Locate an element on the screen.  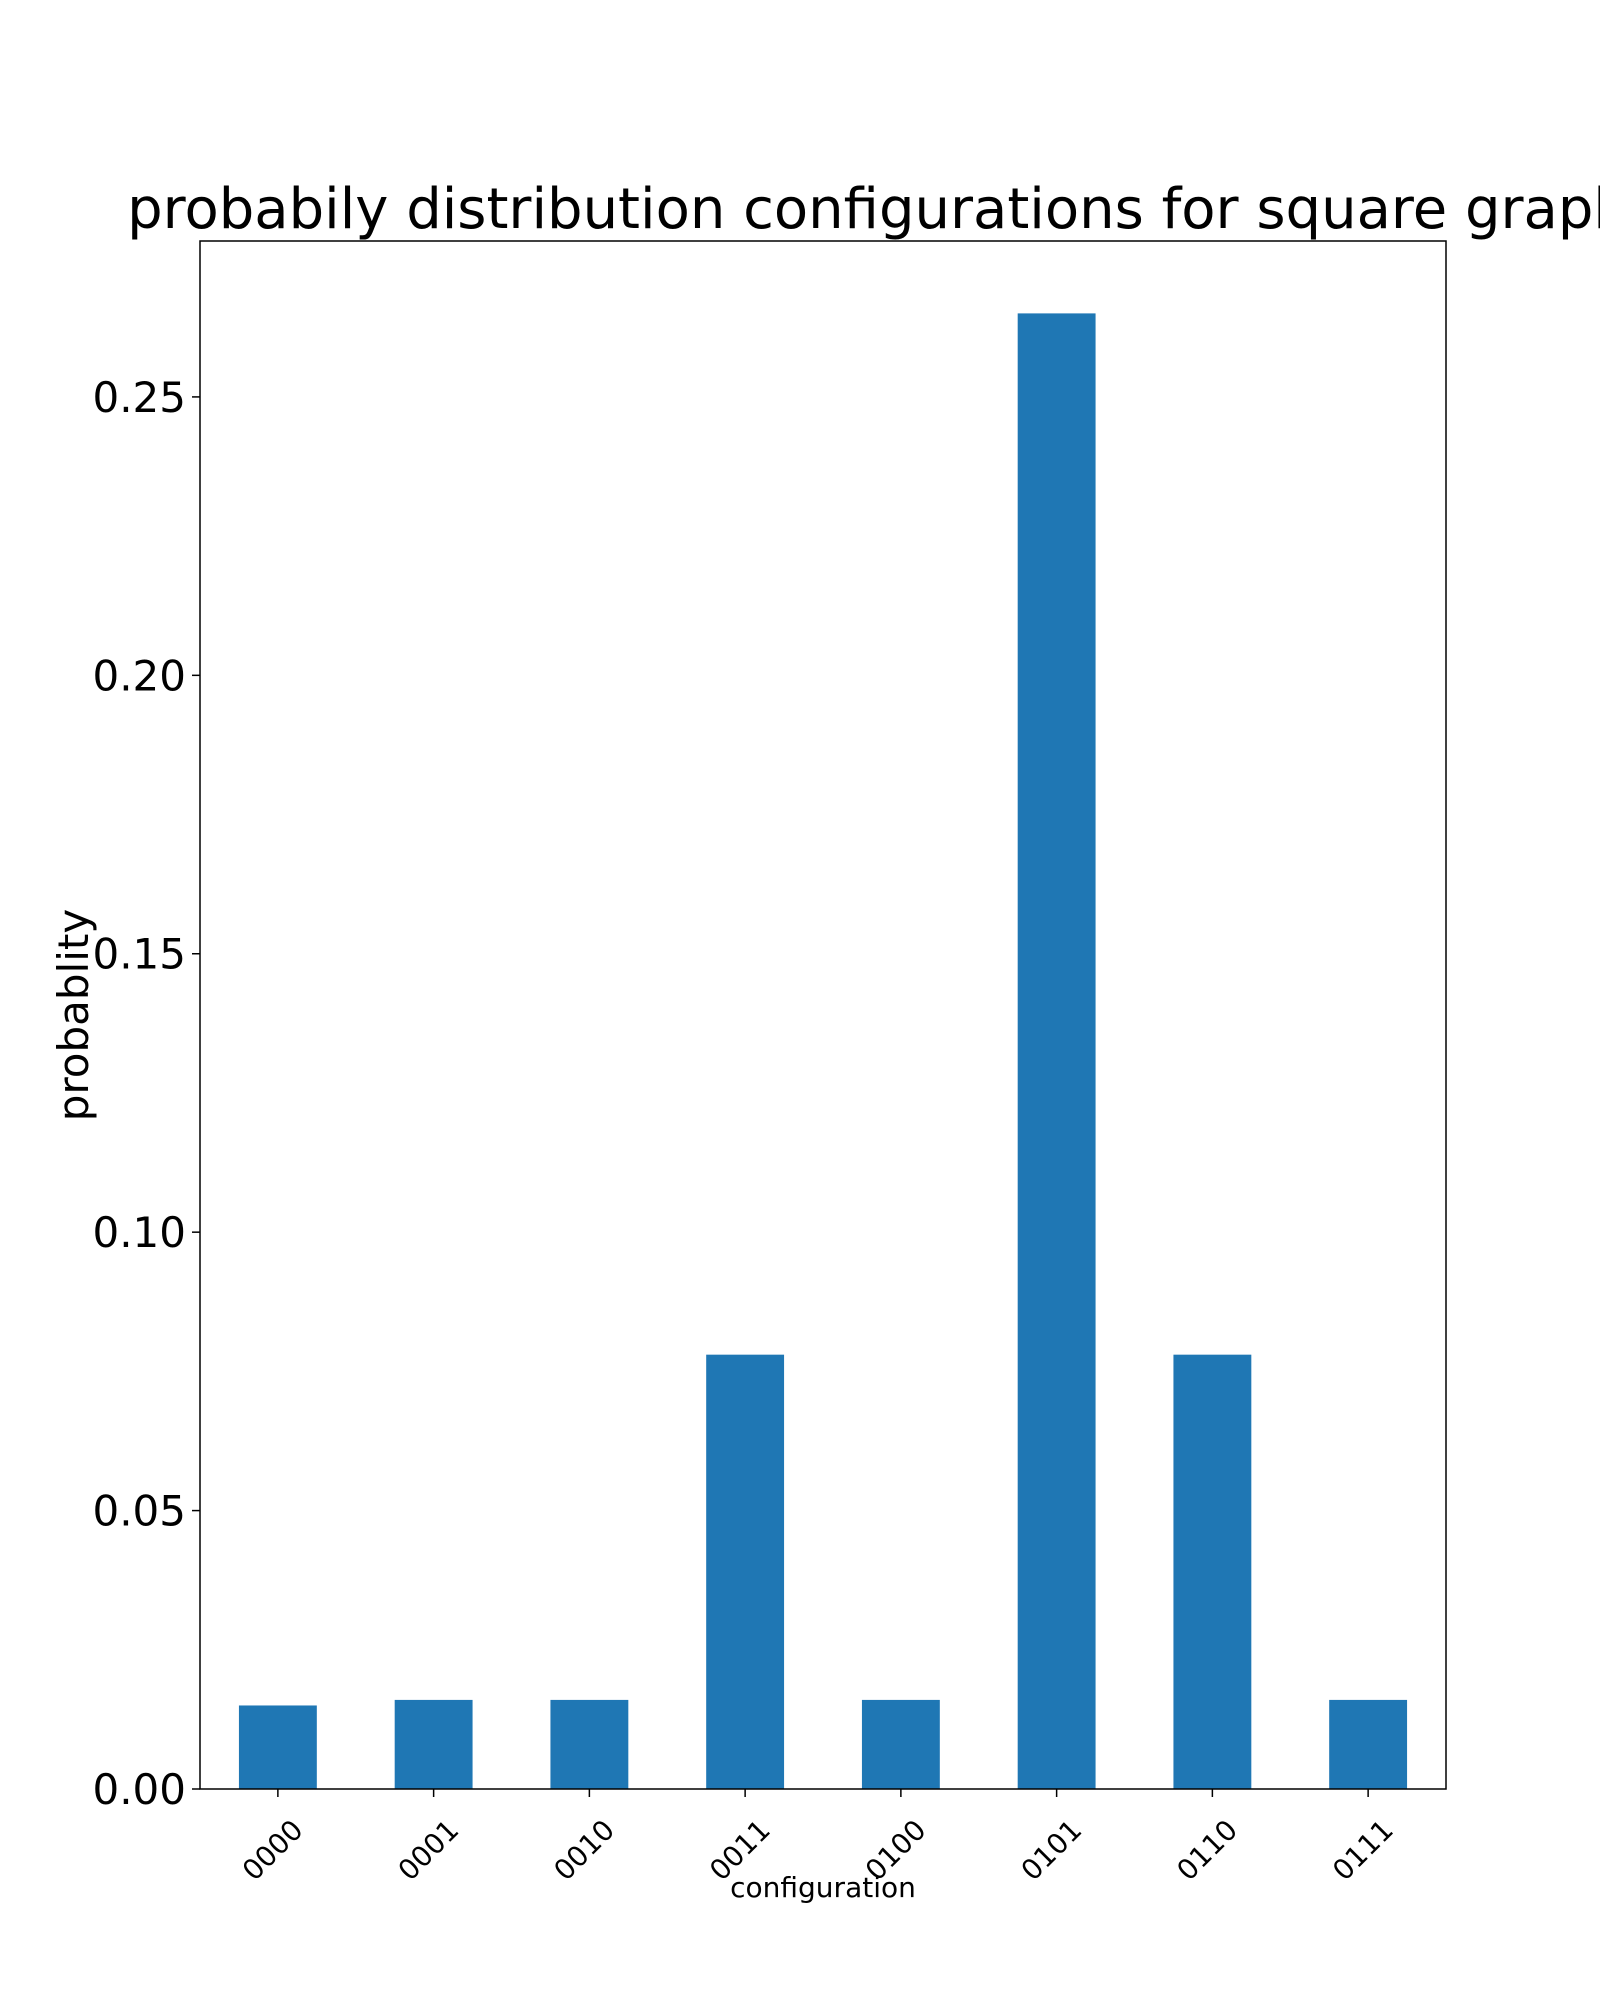
y-tick-label: 0.00 is located at coordinates (139, 1789).